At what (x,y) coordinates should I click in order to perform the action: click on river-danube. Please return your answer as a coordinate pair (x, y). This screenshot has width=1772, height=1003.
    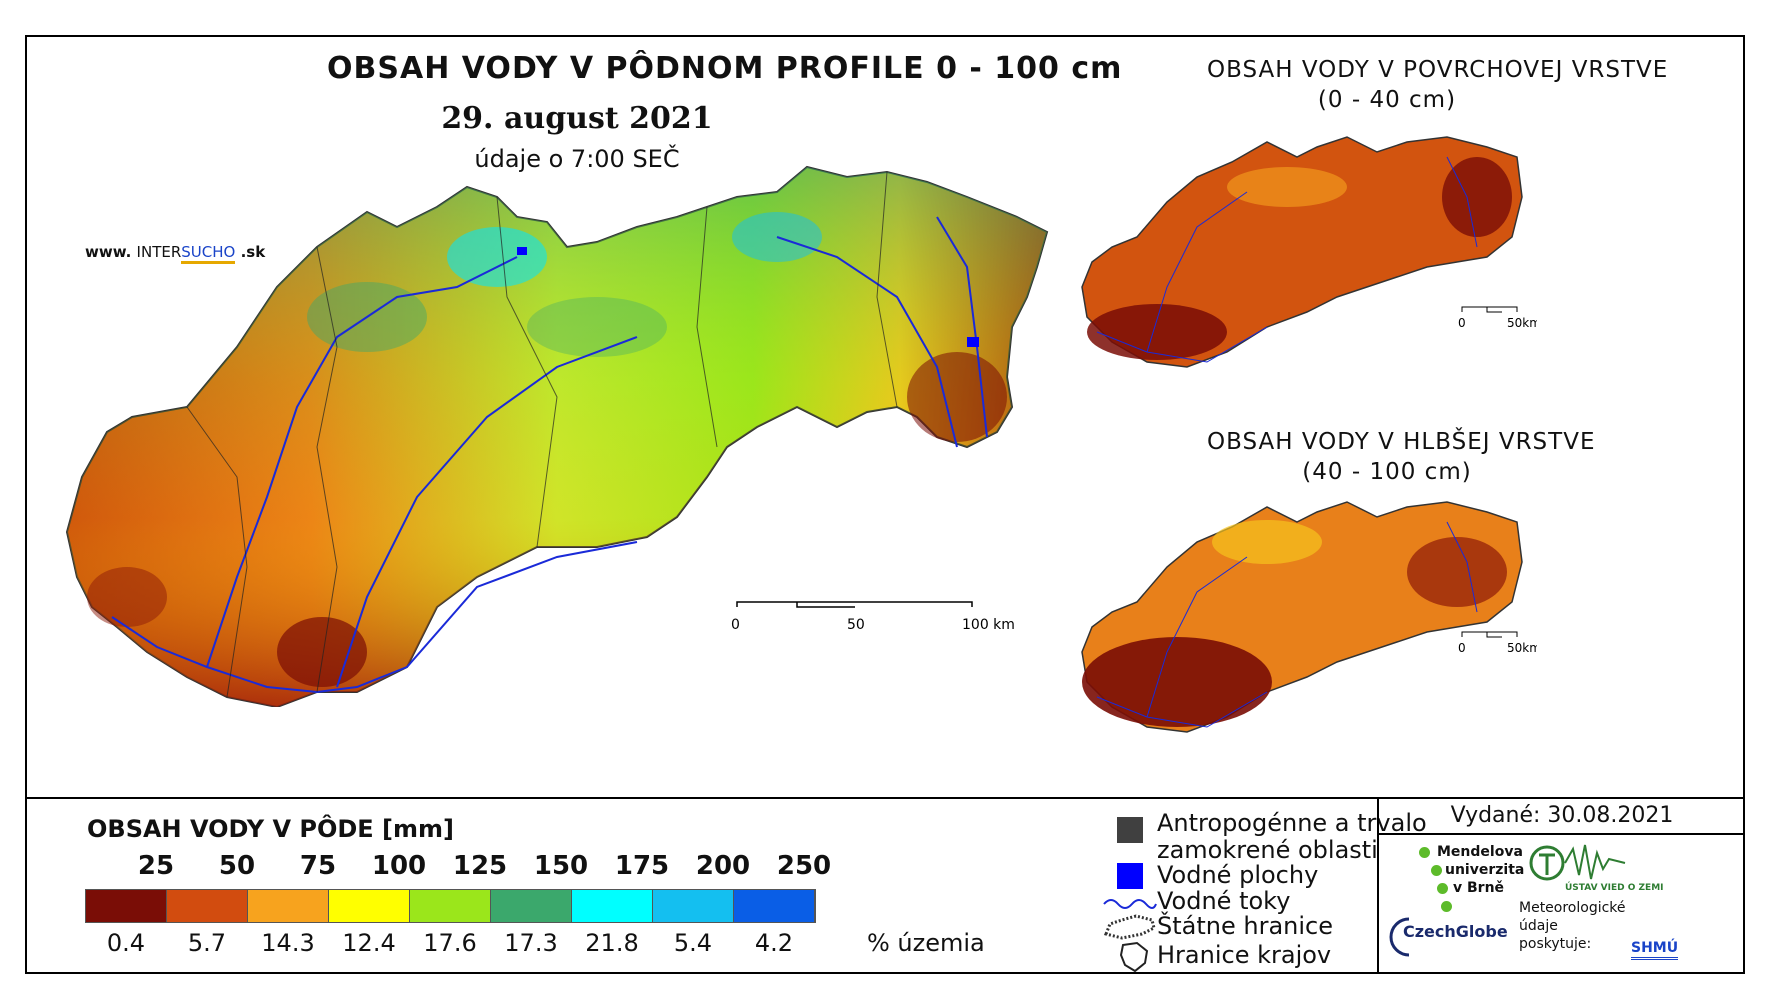
    Looking at the image, I should click on (259, 655).